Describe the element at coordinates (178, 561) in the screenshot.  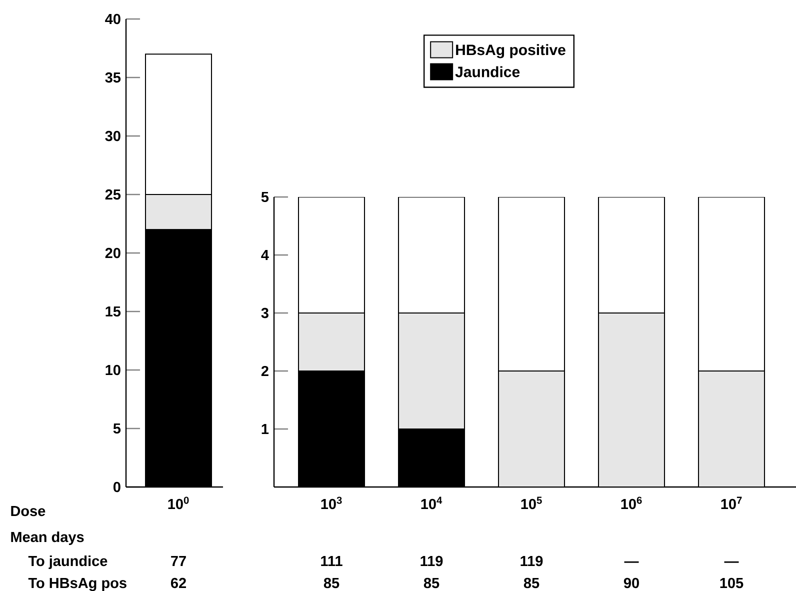
I see `text: 77` at that location.